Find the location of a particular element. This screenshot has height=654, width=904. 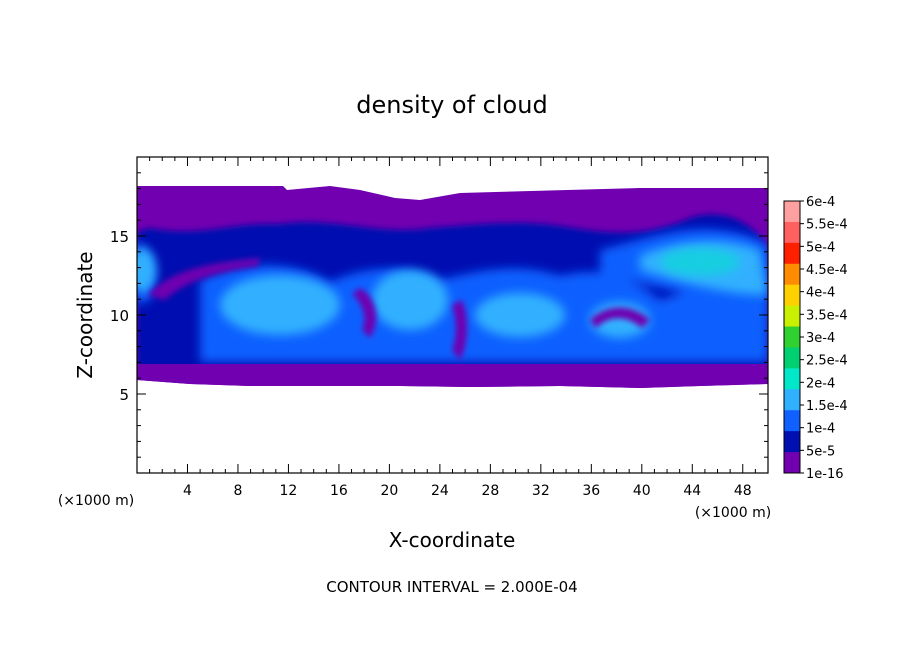

x-tick-label: 36 is located at coordinates (591, 491).